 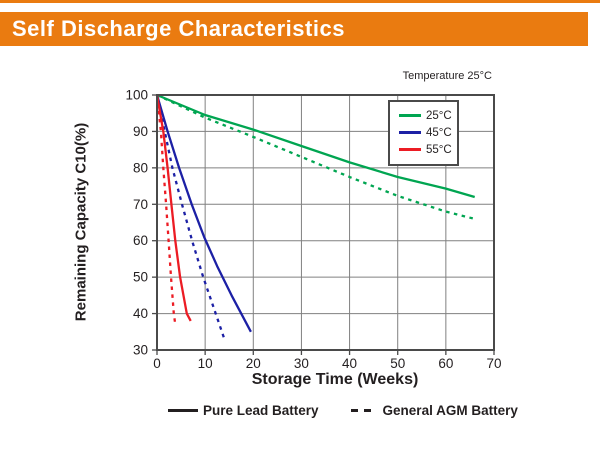 What do you see at coordinates (363, 410) in the screenshot?
I see `dashed-line-swatch` at bounding box center [363, 410].